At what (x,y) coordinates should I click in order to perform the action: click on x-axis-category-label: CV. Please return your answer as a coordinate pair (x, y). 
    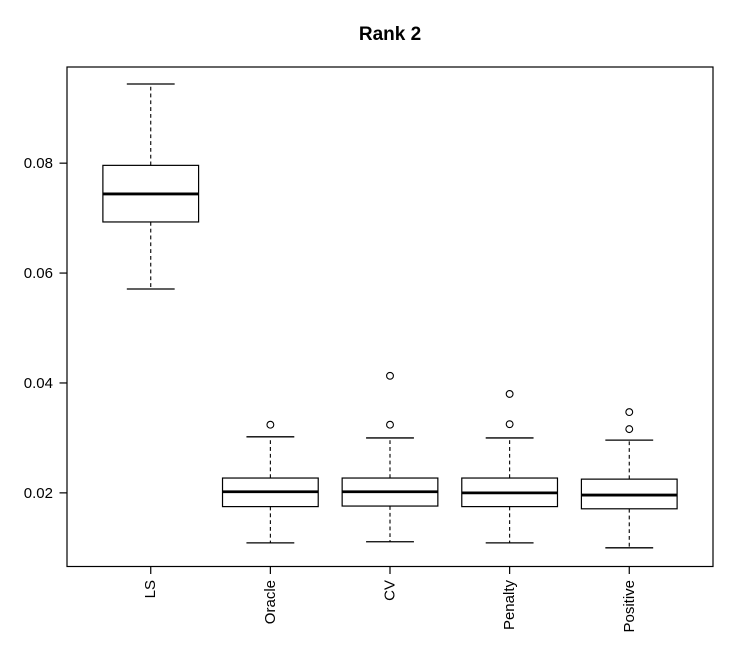
    Looking at the image, I should click on (390, 590).